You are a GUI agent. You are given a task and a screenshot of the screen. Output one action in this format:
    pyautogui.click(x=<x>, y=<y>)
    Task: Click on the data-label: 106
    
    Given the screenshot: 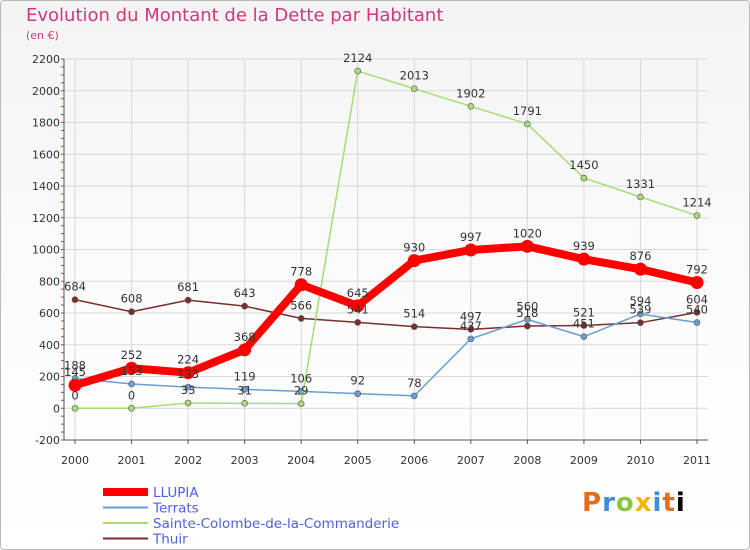 What is the action you would take?
    pyautogui.click(x=301, y=378)
    